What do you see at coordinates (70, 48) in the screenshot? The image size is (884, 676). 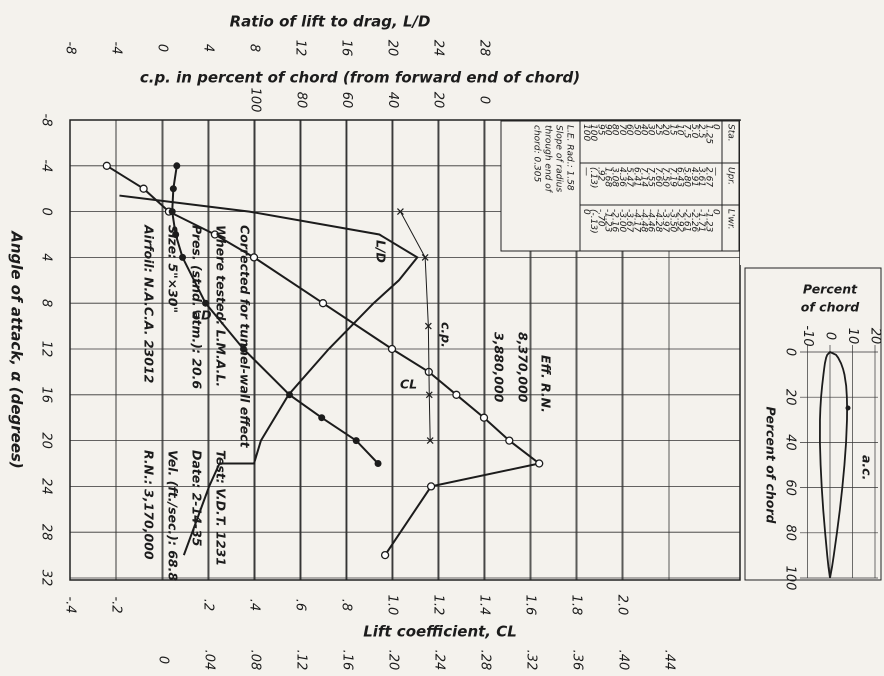 I see `x2-tick-label: -8` at bounding box center [70, 48].